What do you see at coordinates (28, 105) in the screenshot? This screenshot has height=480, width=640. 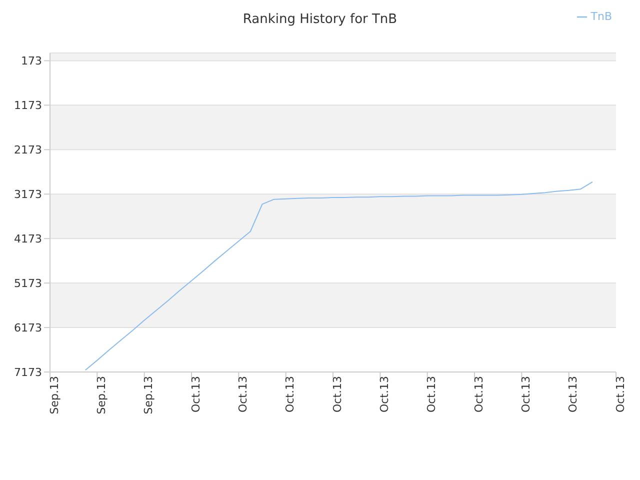 I see `y-tick-label: 1173` at bounding box center [28, 105].